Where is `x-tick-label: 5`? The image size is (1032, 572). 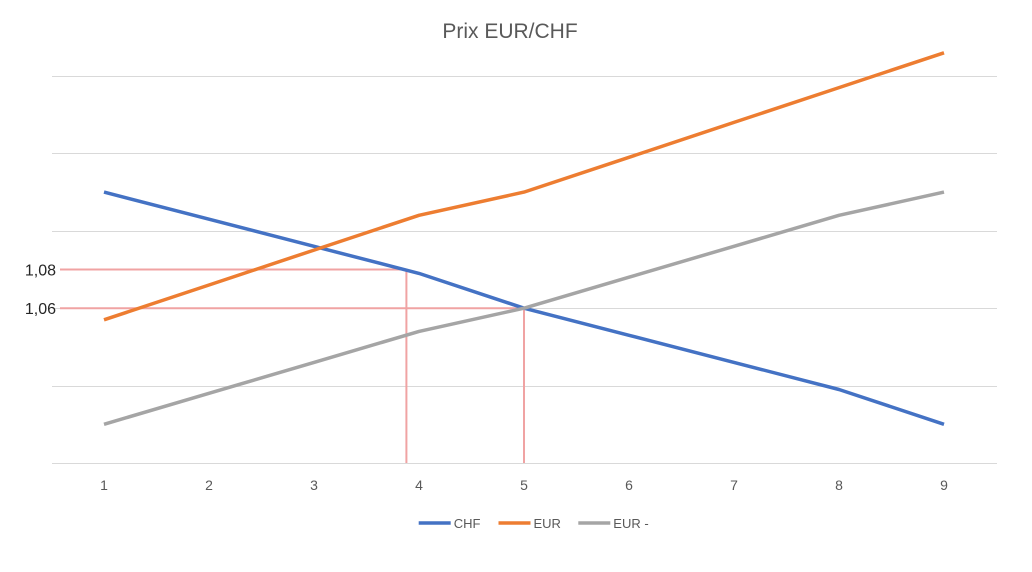
x-tick-label: 5 is located at coordinates (524, 485).